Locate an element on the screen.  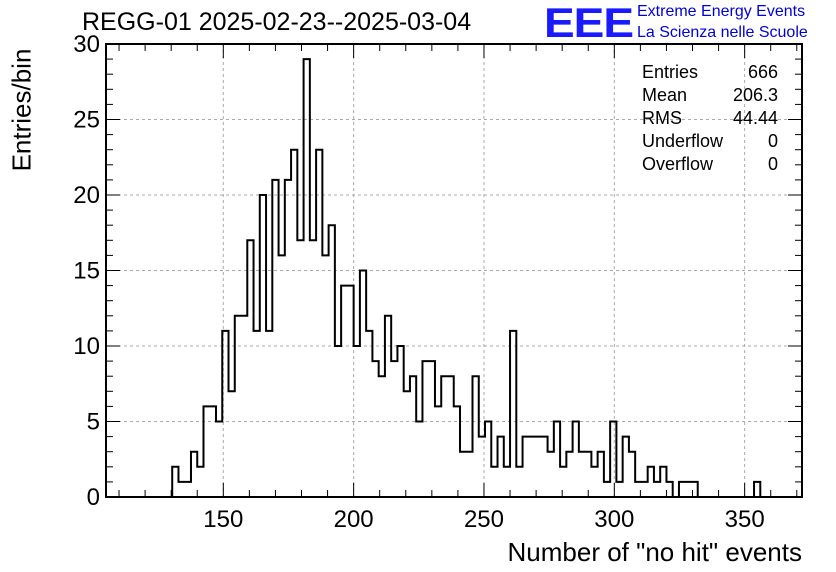
y-tick-label: 5 is located at coordinates (93, 422).